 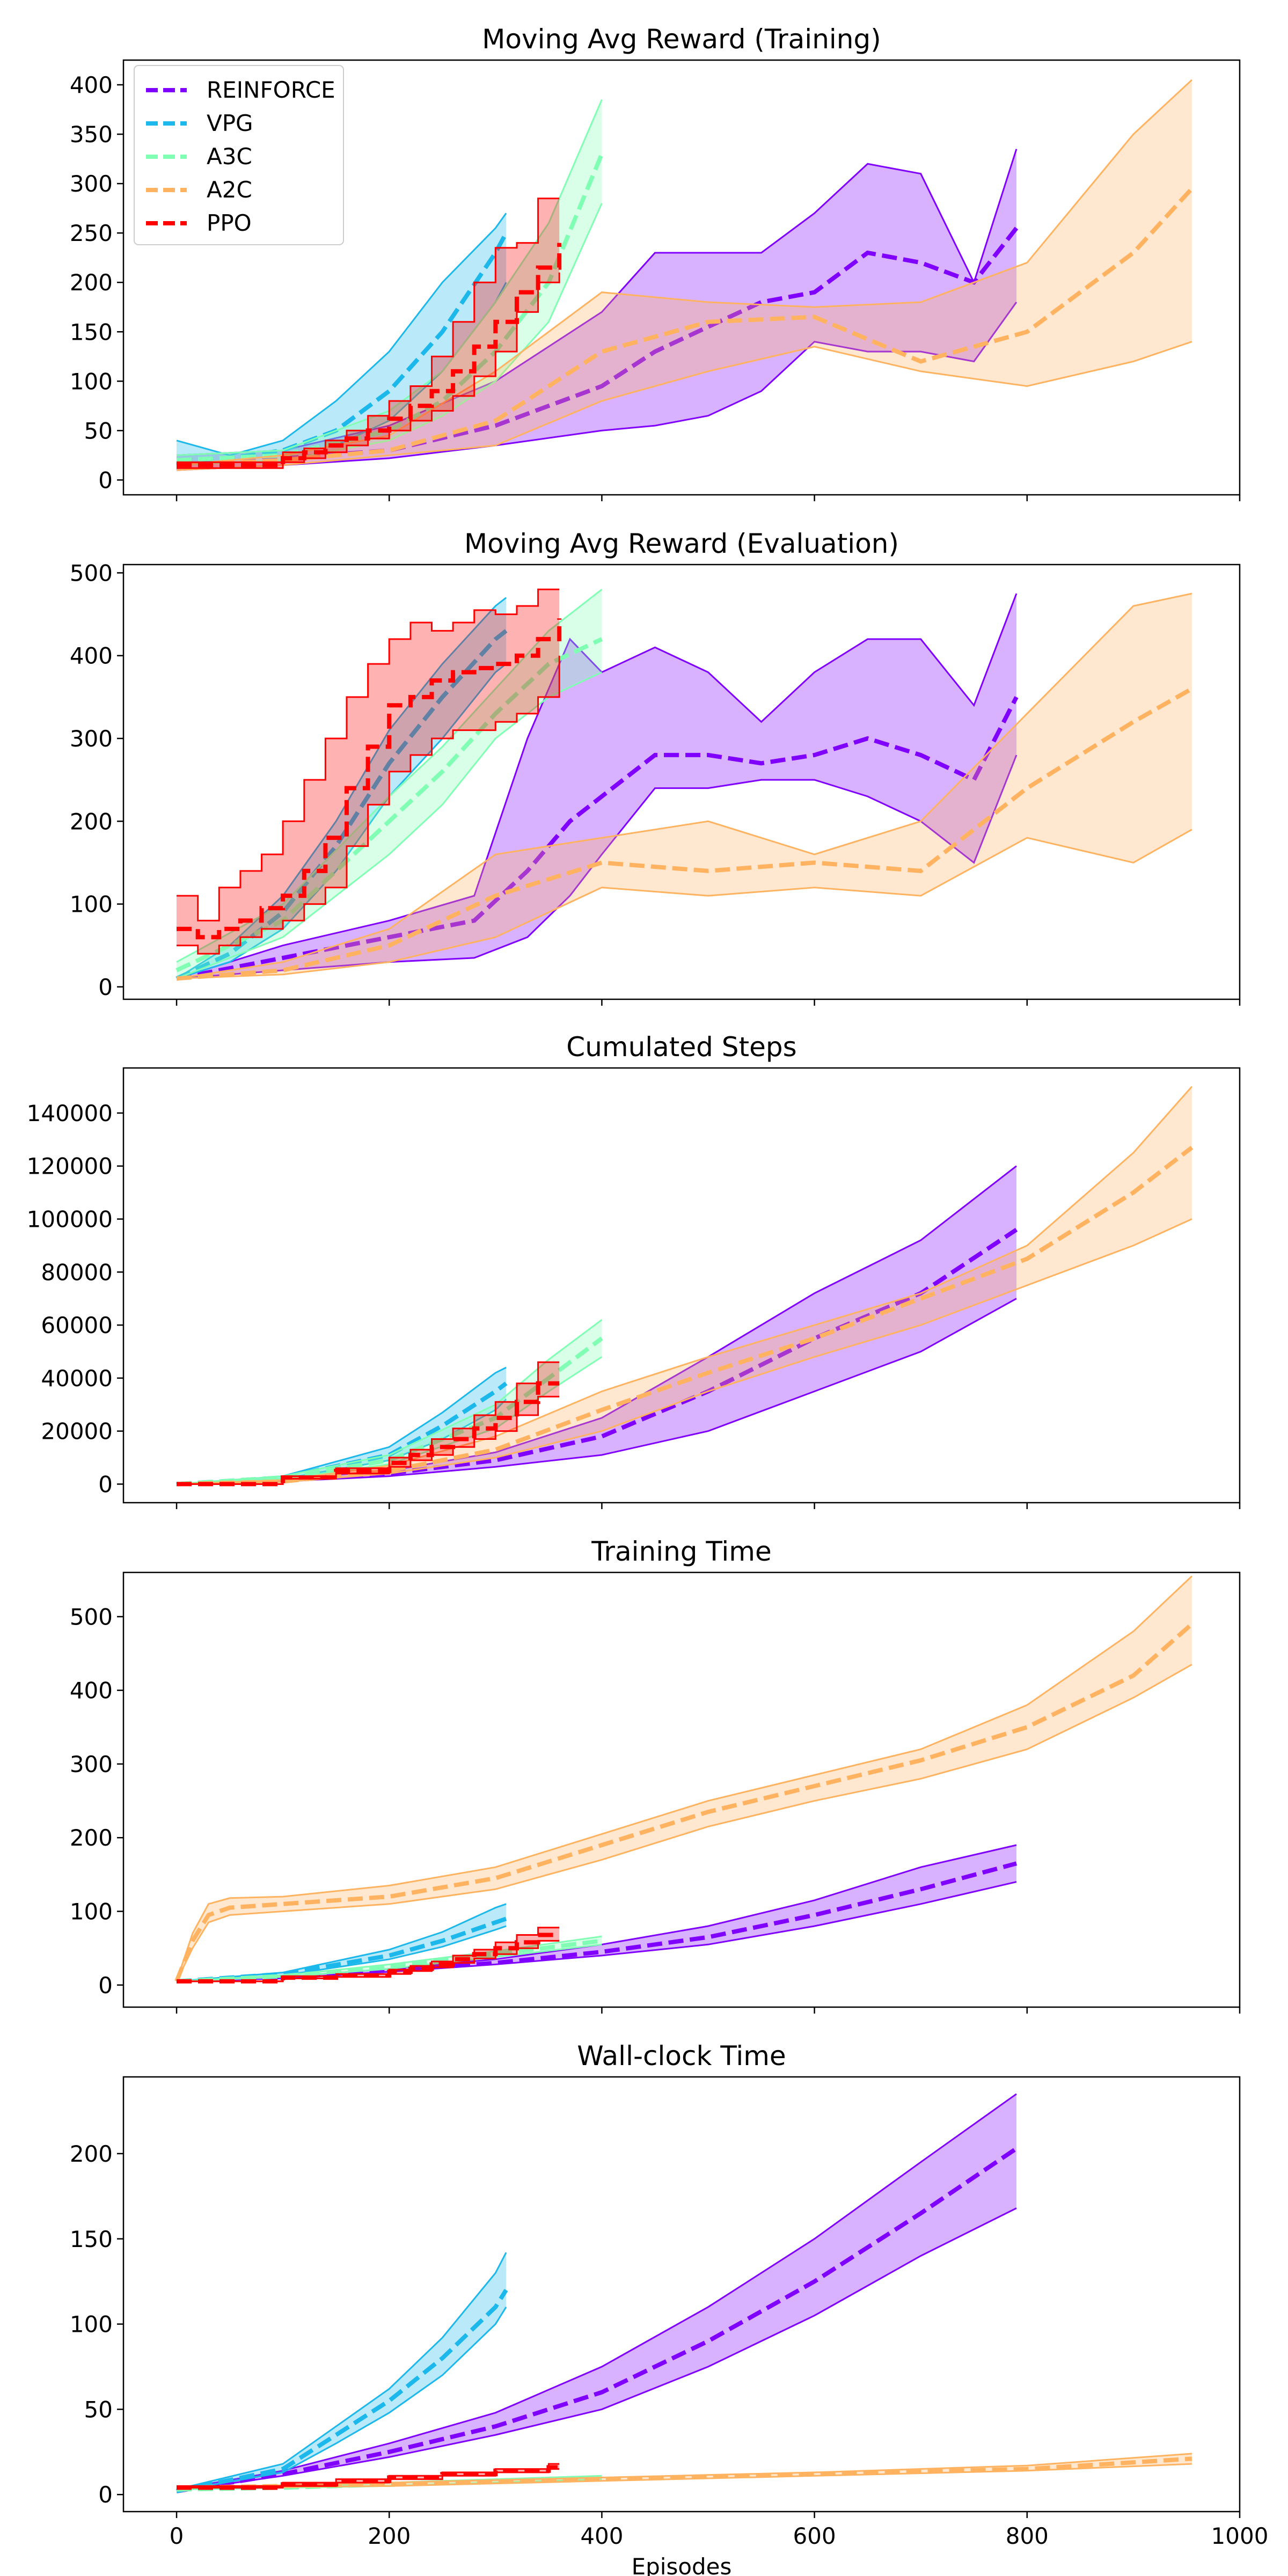 I want to click on y-tick-label: 250, so click(x=91, y=233).